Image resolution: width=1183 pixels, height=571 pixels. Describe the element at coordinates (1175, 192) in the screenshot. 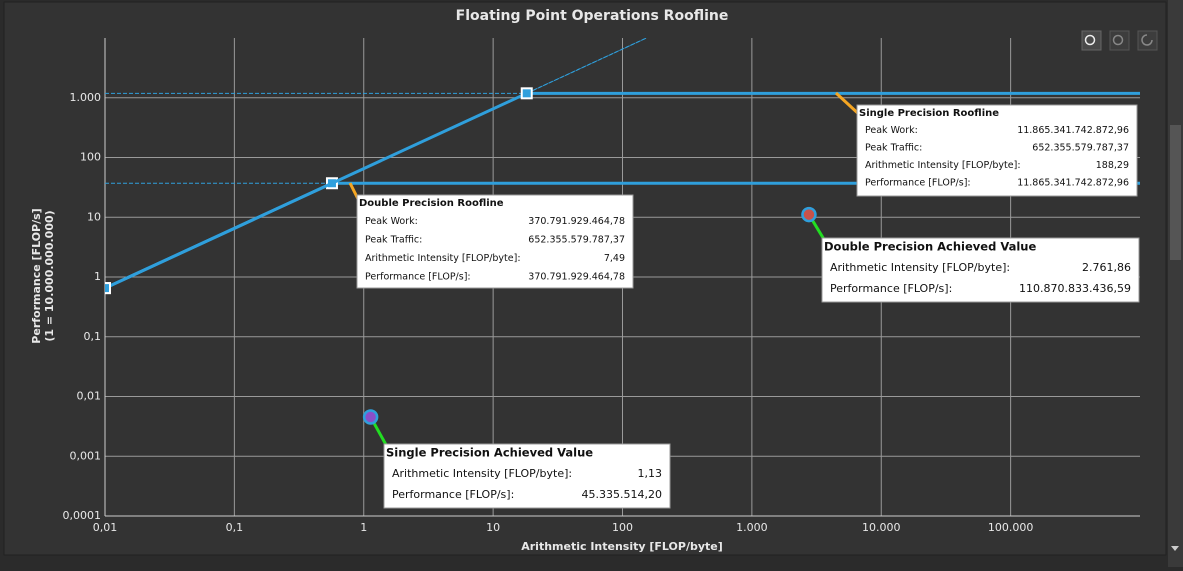

I see `scrollbar-thumb` at that location.